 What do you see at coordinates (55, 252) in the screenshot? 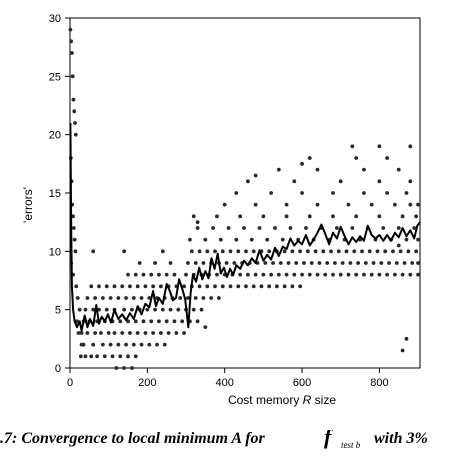
I see `y-tick-label: 10` at bounding box center [55, 252].